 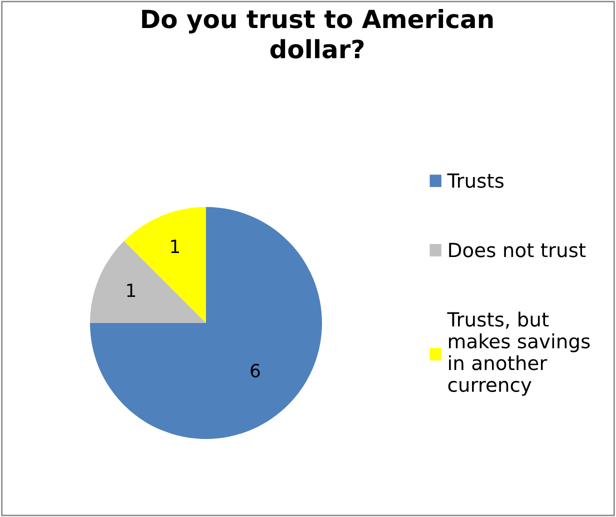 I want to click on chart-title: Do you trust to American dollar?, so click(x=317, y=33).